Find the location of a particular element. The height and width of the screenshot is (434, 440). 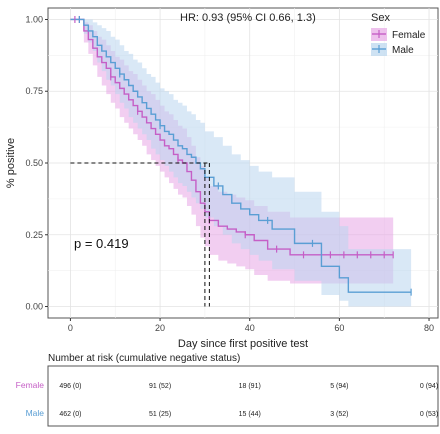

risk-table-cell: 0 (94) is located at coordinates (429, 386).